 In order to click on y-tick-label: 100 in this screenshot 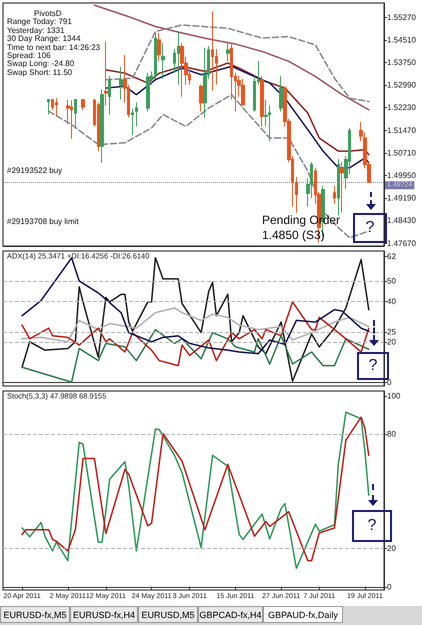, I will do `click(394, 395)`.